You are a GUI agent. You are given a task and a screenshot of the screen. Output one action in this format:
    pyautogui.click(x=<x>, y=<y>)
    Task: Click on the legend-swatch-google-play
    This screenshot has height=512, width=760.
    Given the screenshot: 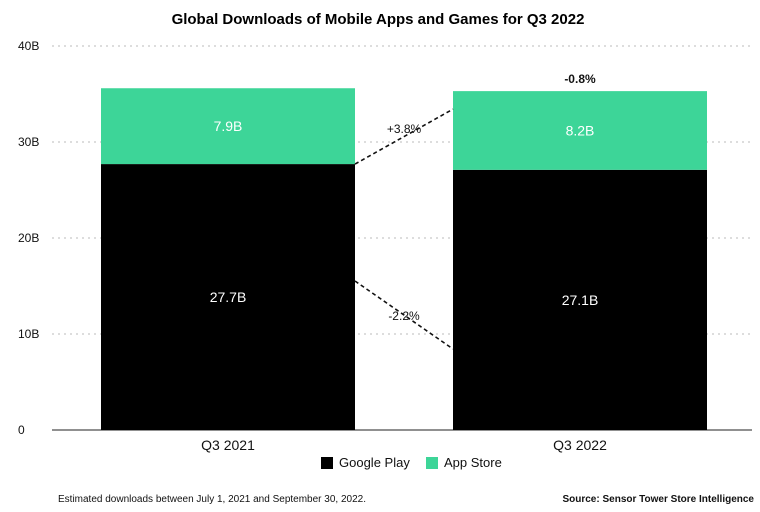 What is the action you would take?
    pyautogui.click(x=327, y=463)
    